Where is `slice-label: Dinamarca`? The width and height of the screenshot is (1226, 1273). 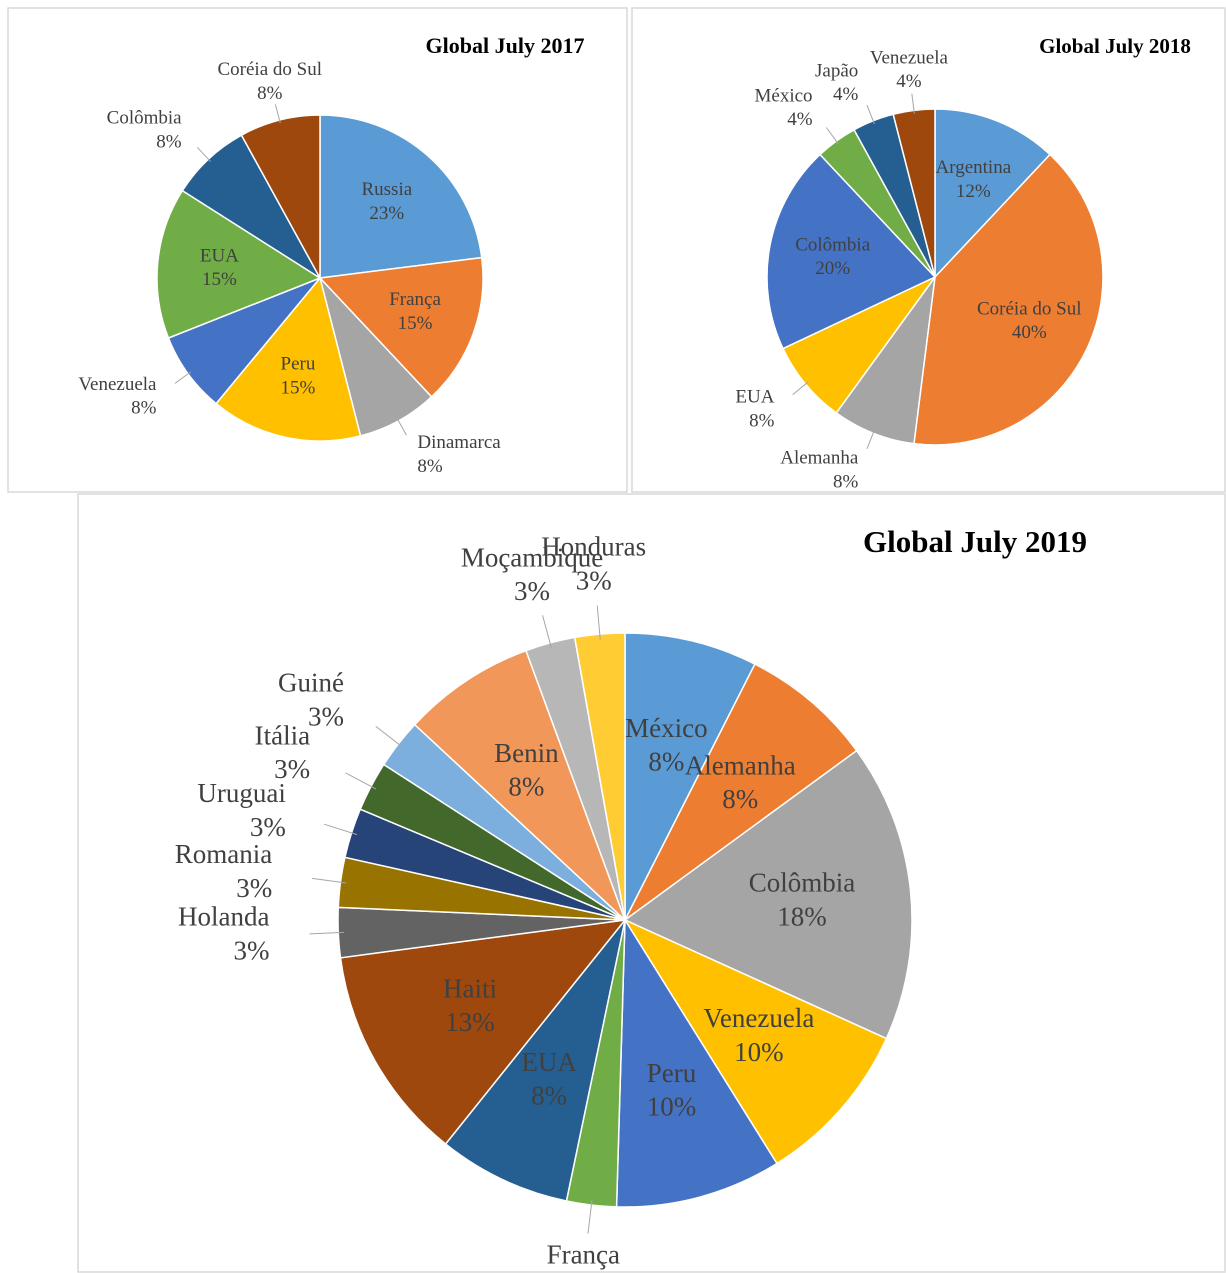 slice-label: Dinamarca is located at coordinates (459, 442).